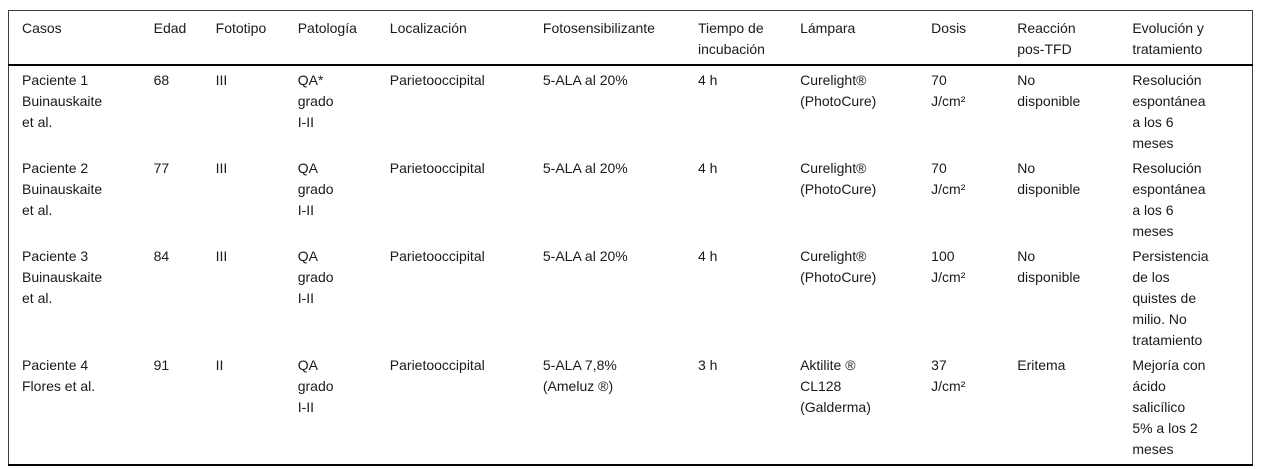 The width and height of the screenshot is (1262, 469). Describe the element at coordinates (579, 375) in the screenshot. I see `table-cell: 5-ALA 7,8% (Ameluz ®)` at that location.